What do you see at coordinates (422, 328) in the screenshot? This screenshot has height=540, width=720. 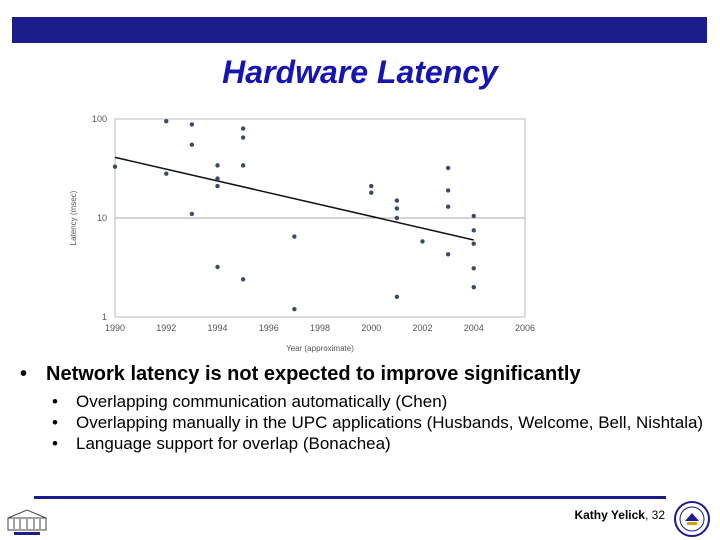 I see `x-tick-label: 2002` at bounding box center [422, 328].